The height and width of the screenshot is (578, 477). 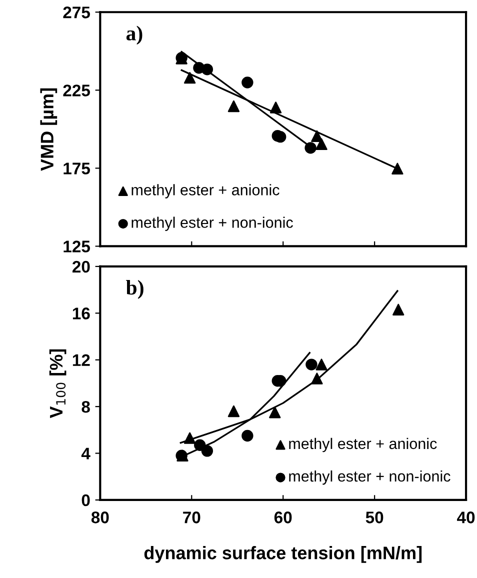 I want to click on y-axis-title: V$_{100}$ [%], so click(x=57, y=383).